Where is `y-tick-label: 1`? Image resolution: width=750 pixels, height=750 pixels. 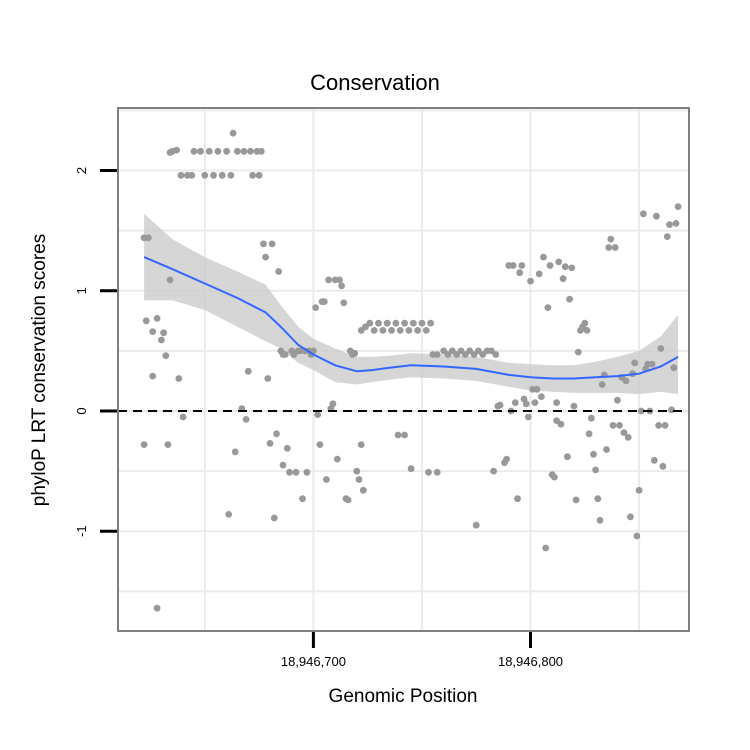 y-tick-label: 1 is located at coordinates (81, 290).